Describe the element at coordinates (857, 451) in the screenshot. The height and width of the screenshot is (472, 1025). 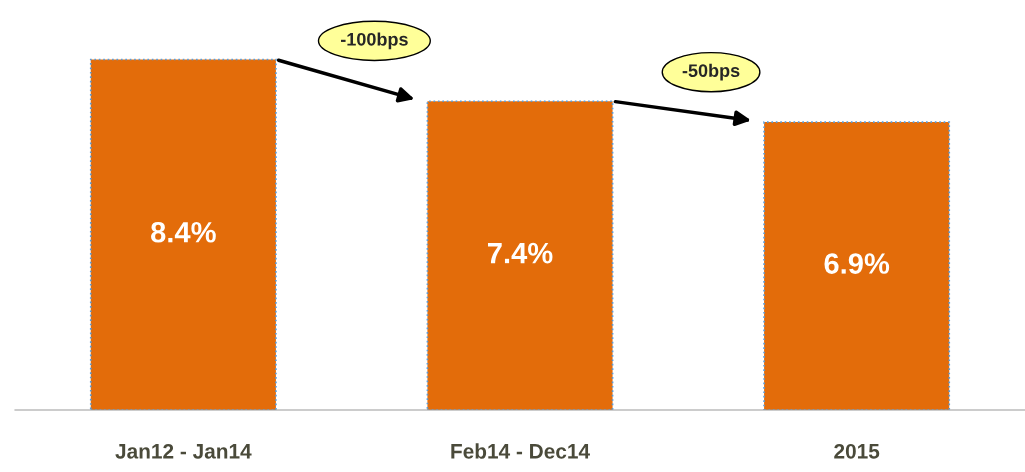
I see `x-tick-label: 2015` at that location.